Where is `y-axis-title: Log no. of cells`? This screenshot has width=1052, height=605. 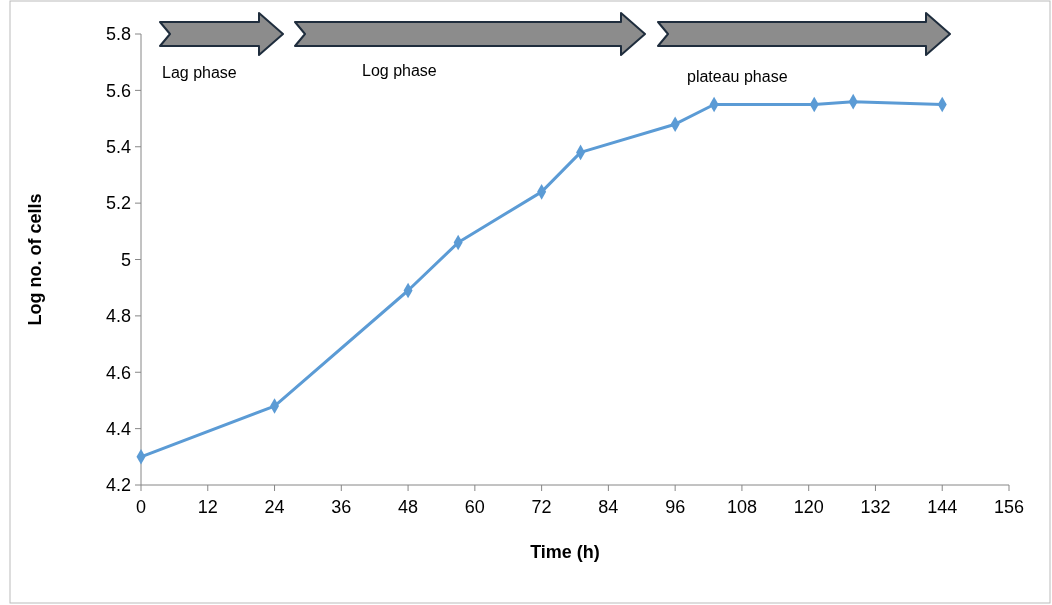 y-axis-title: Log no. of cells is located at coordinates (35, 259).